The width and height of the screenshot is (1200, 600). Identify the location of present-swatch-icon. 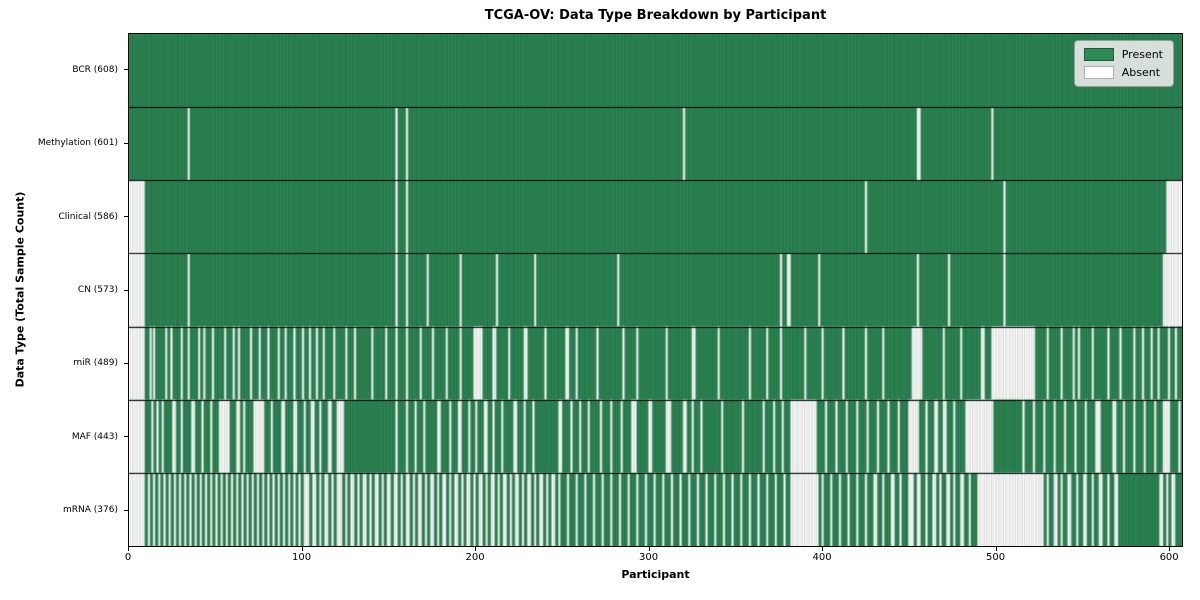
(1098, 54).